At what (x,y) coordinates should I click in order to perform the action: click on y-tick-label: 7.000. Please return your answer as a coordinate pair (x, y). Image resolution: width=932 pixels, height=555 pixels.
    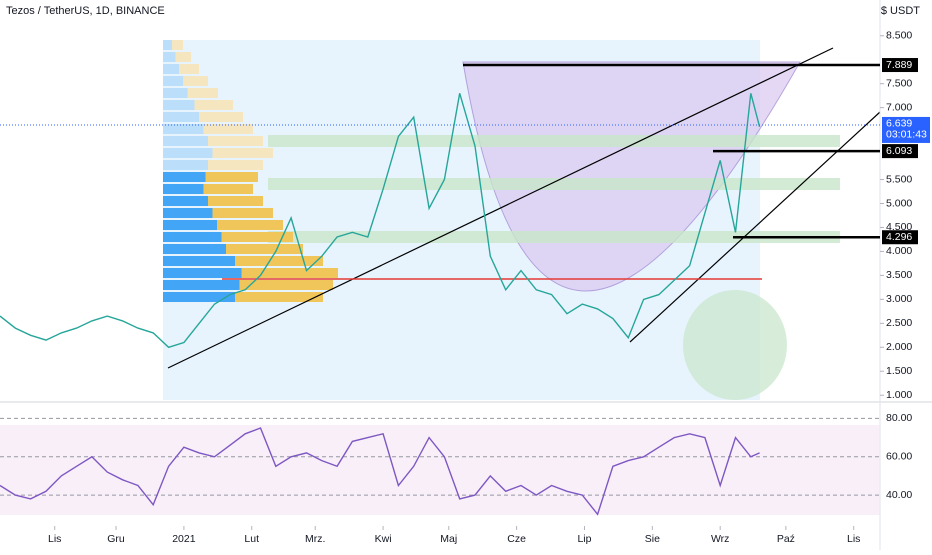
    Looking at the image, I should click on (899, 107).